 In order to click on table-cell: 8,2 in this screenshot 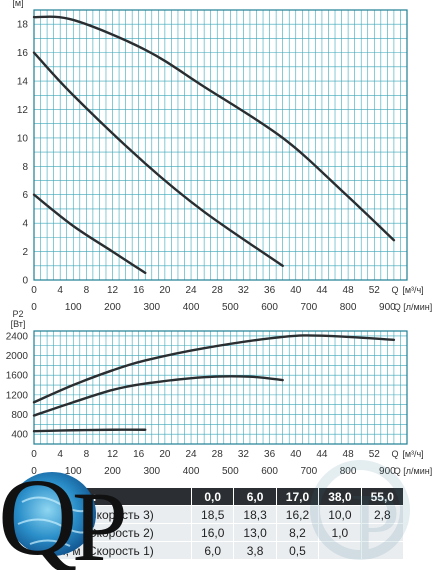, I will do `click(297, 532)`.